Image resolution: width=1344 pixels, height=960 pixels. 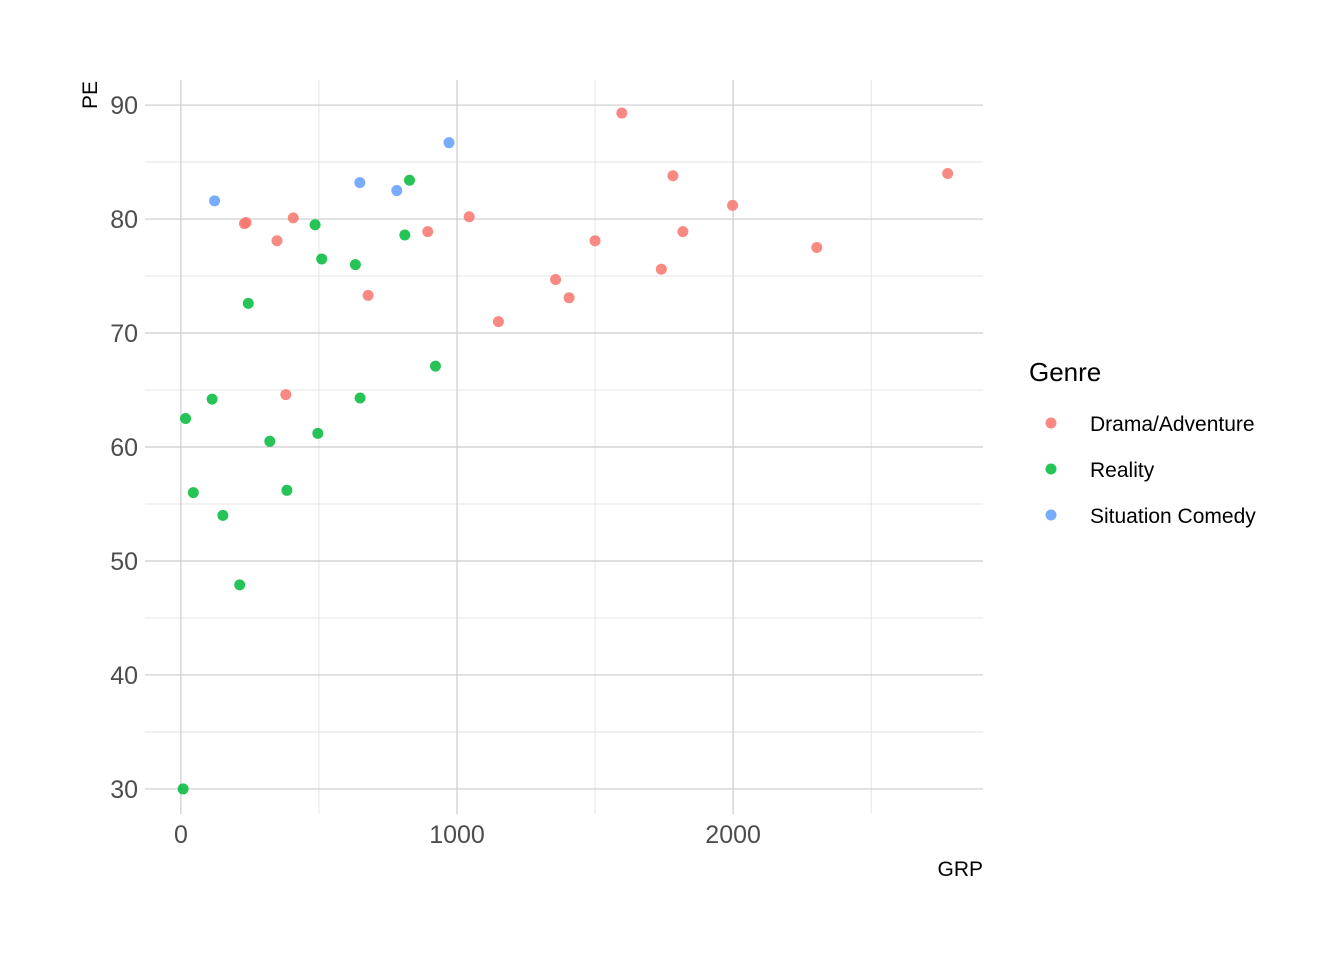 What do you see at coordinates (124, 562) in the screenshot?
I see `y-tick-label: 50` at bounding box center [124, 562].